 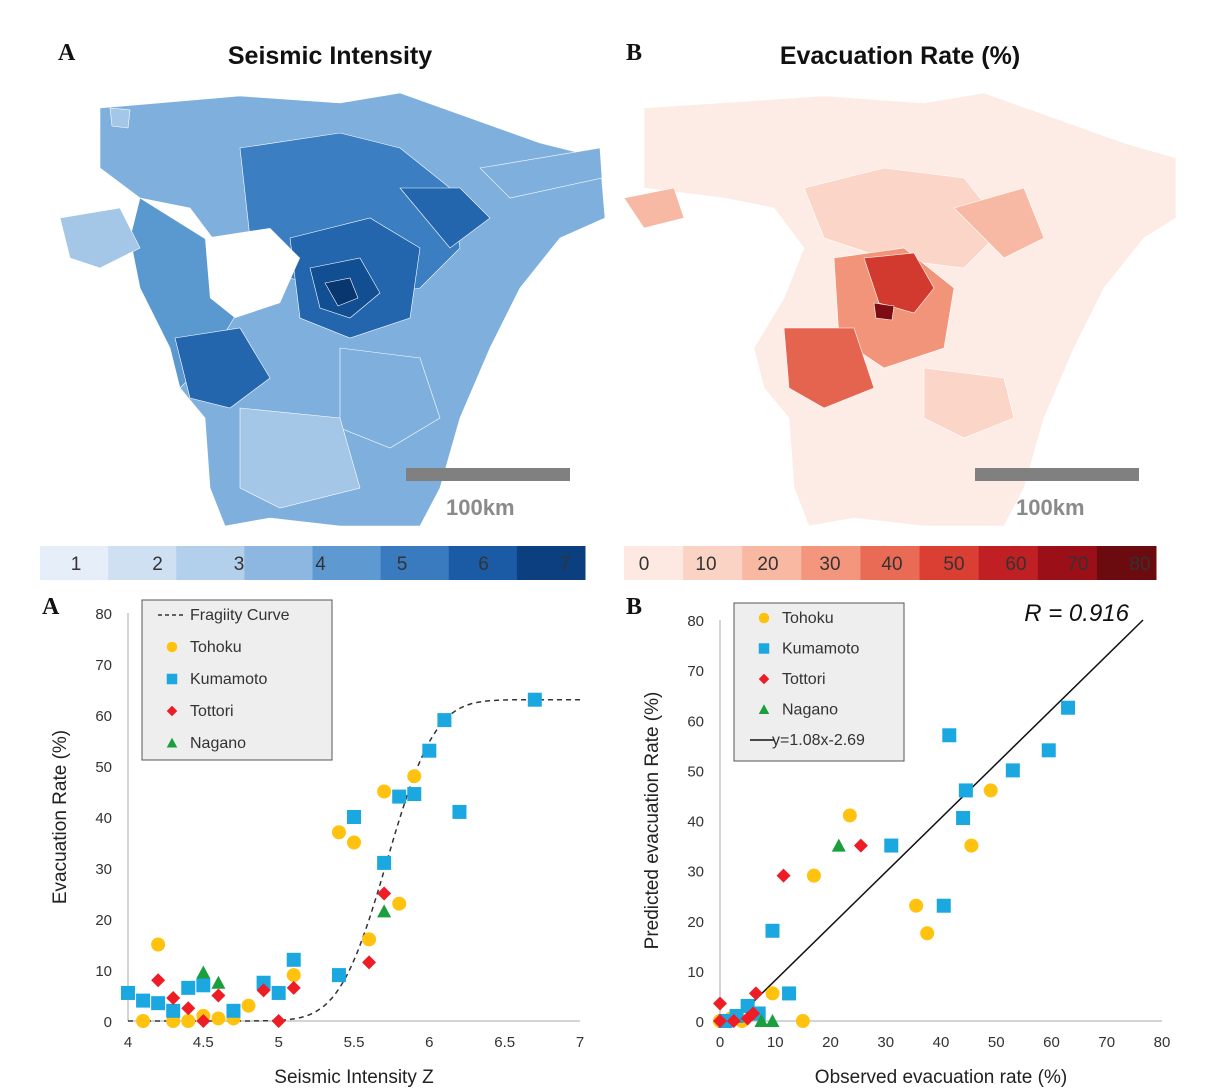 What do you see at coordinates (252, 273) in the screenshot?
I see `sea-area` at bounding box center [252, 273].